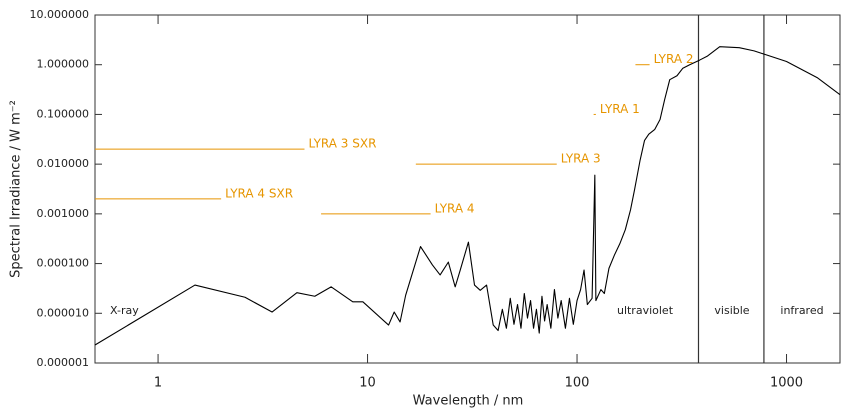  Describe the element at coordinates (620, 109) in the screenshot. I see `band-label: LYRA 1` at that location.